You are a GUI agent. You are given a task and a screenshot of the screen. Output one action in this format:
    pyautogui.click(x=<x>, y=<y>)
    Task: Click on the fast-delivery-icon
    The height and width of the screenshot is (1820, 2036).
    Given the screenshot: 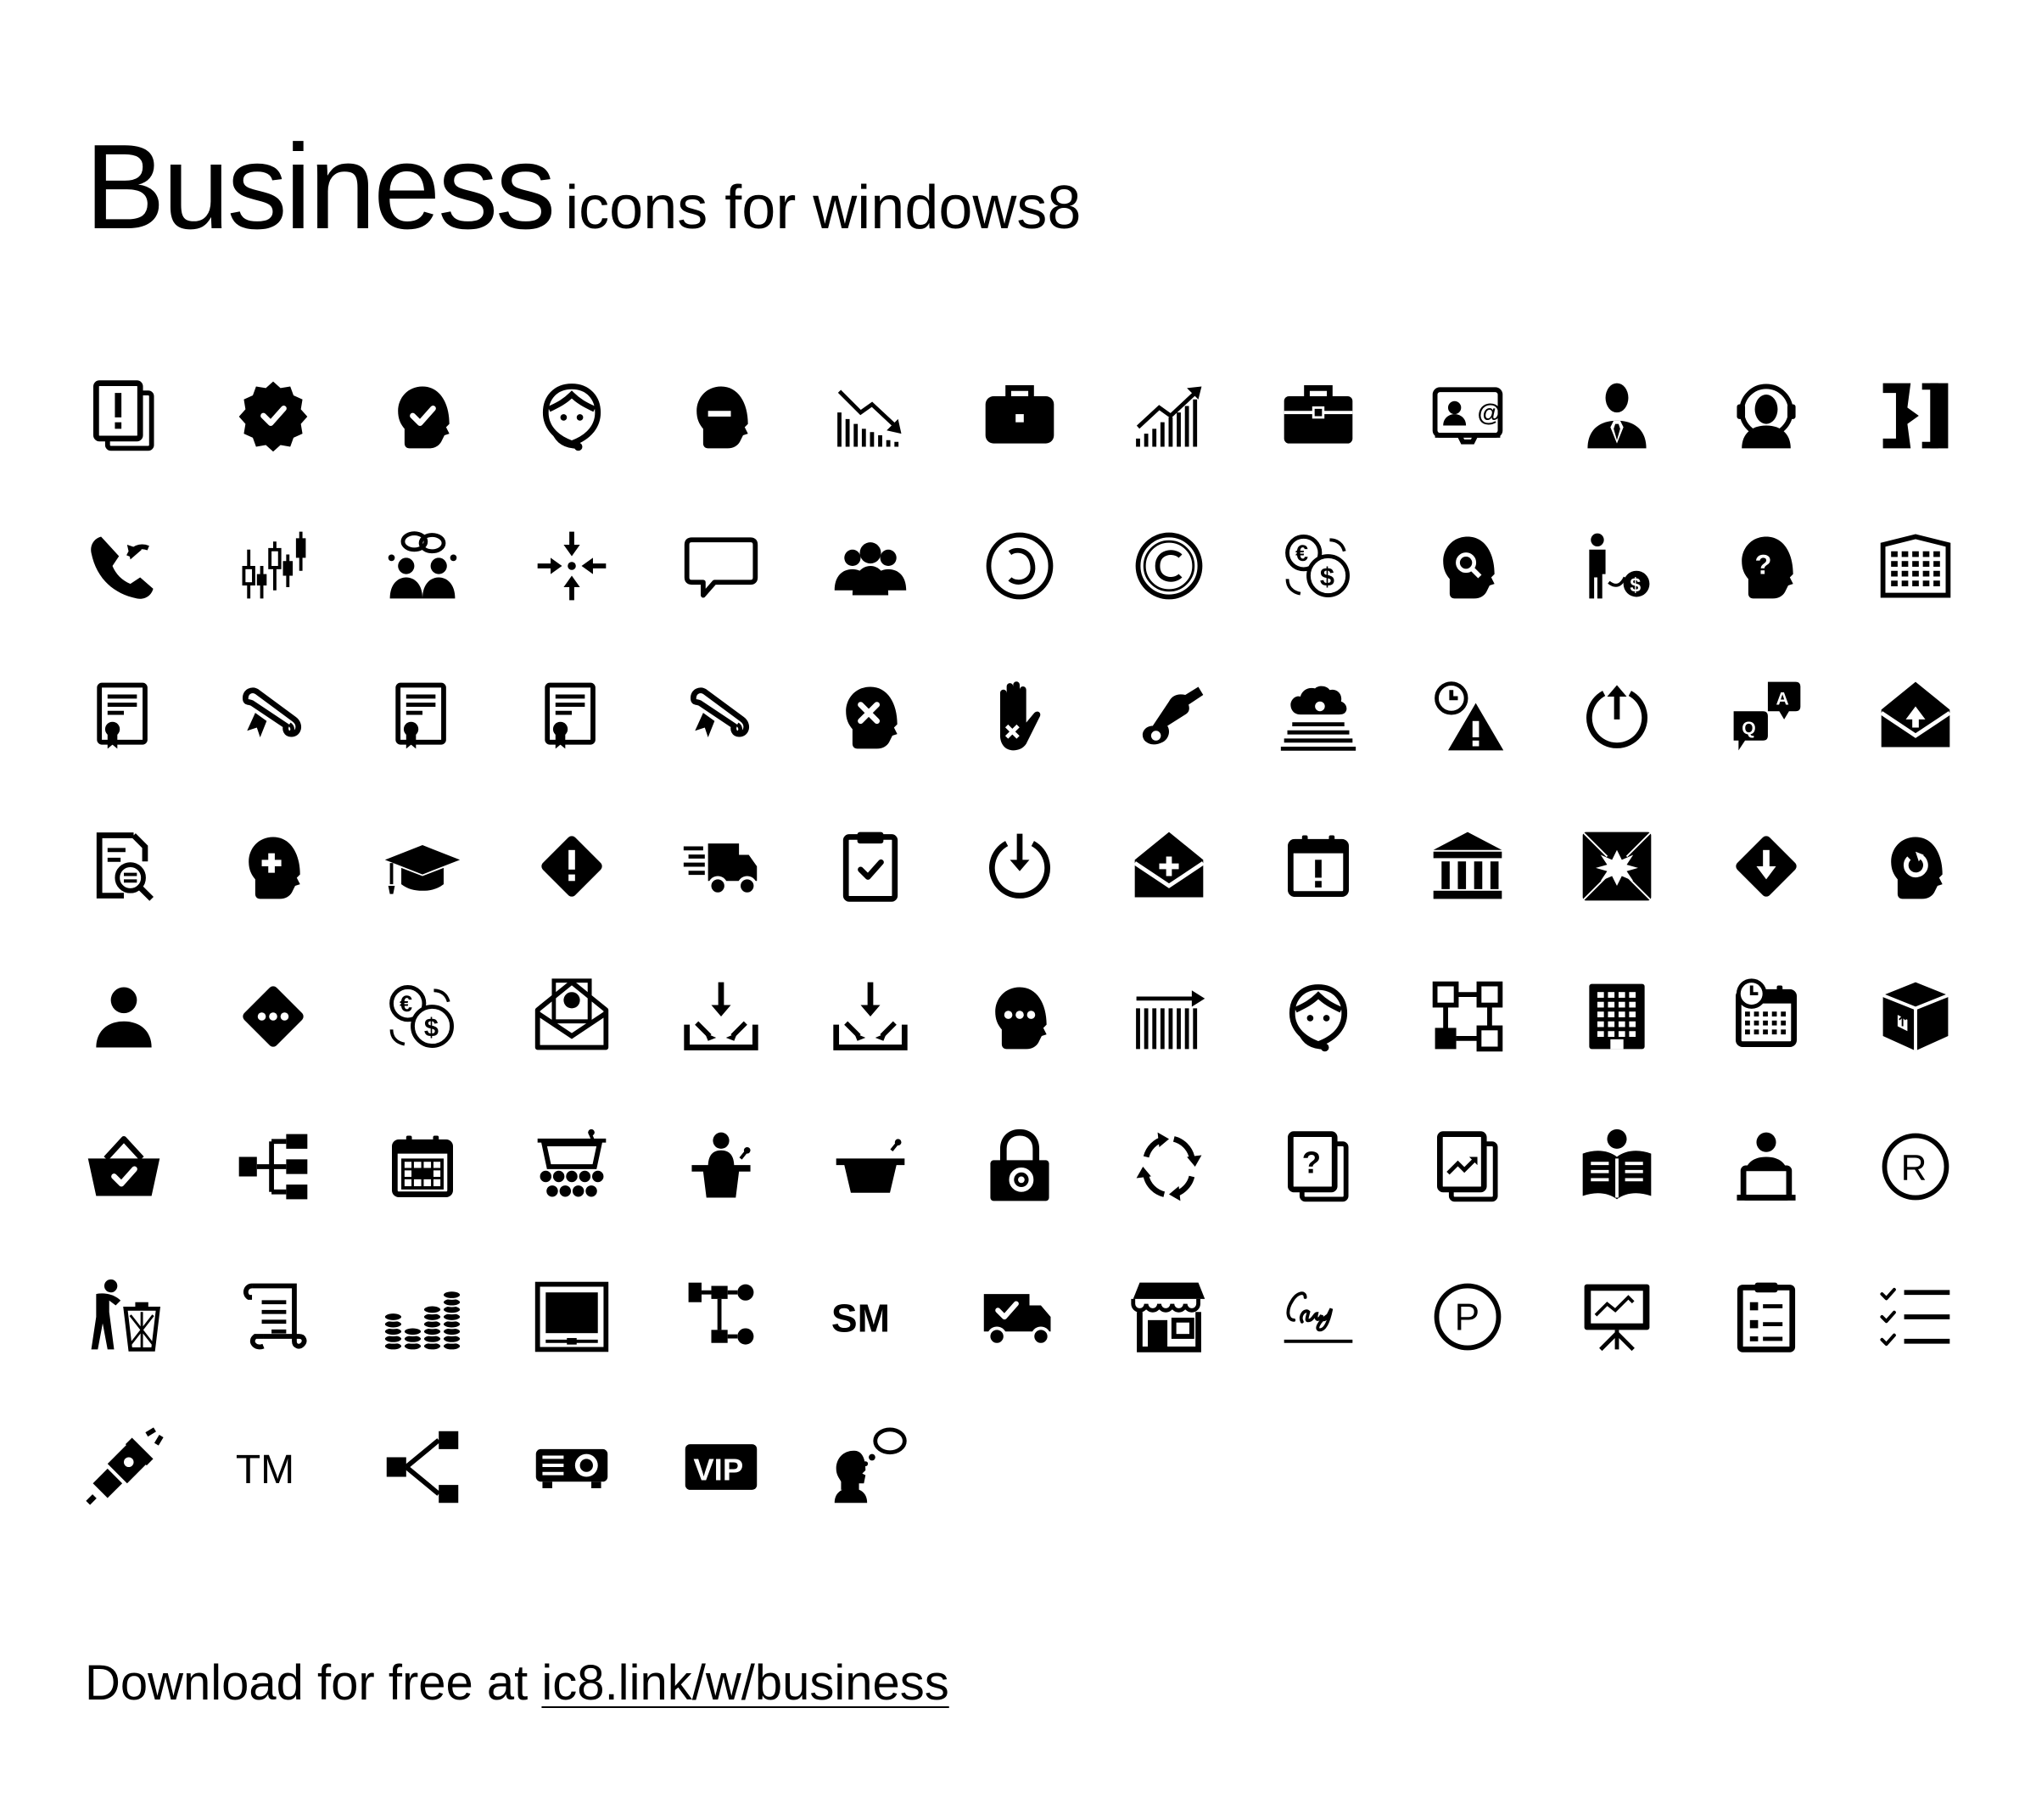 What is the action you would take?
    pyautogui.click(x=722, y=866)
    